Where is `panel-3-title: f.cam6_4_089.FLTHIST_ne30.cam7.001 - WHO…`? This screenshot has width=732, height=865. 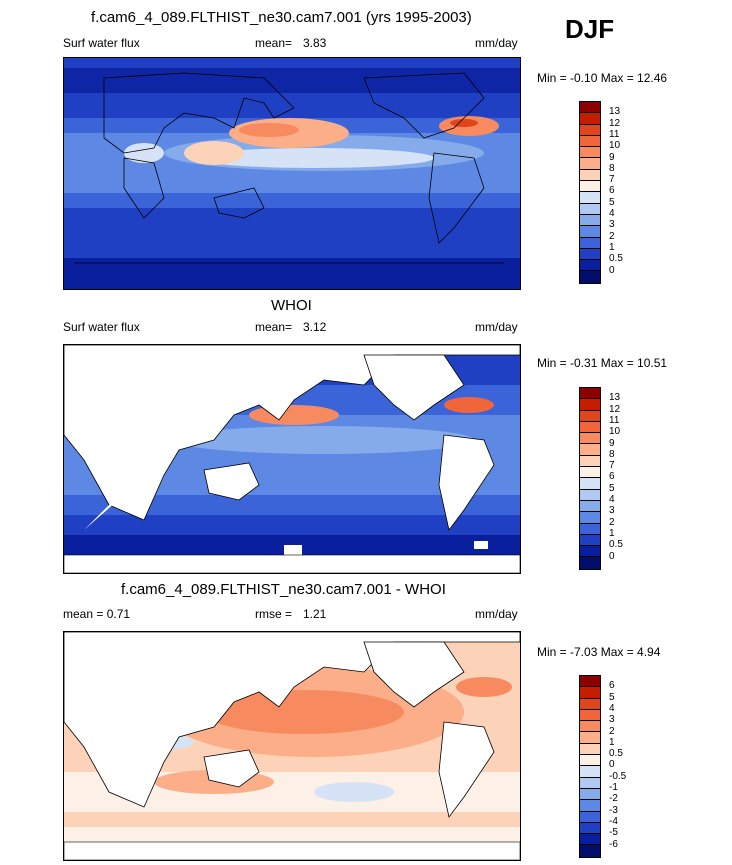
panel-3-title: f.cam6_4_089.FLTHIST_ne30.cam7.001 - WHO… is located at coordinates (283, 589).